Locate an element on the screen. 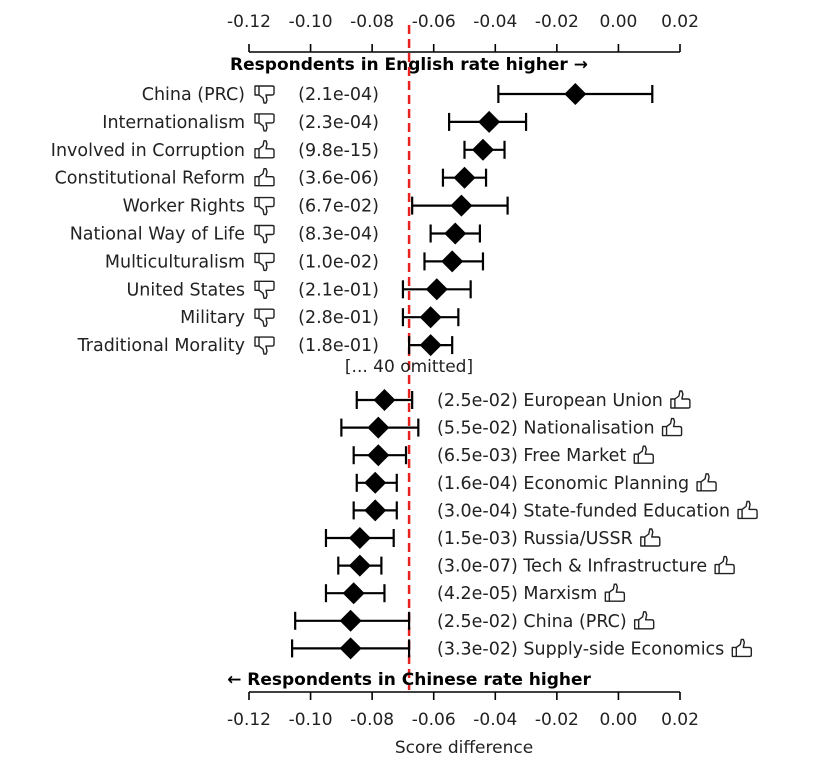 Image resolution: width=831 pixels, height=773 pixels. row-pvalue: (3.0e-04) is located at coordinates (480, 511).